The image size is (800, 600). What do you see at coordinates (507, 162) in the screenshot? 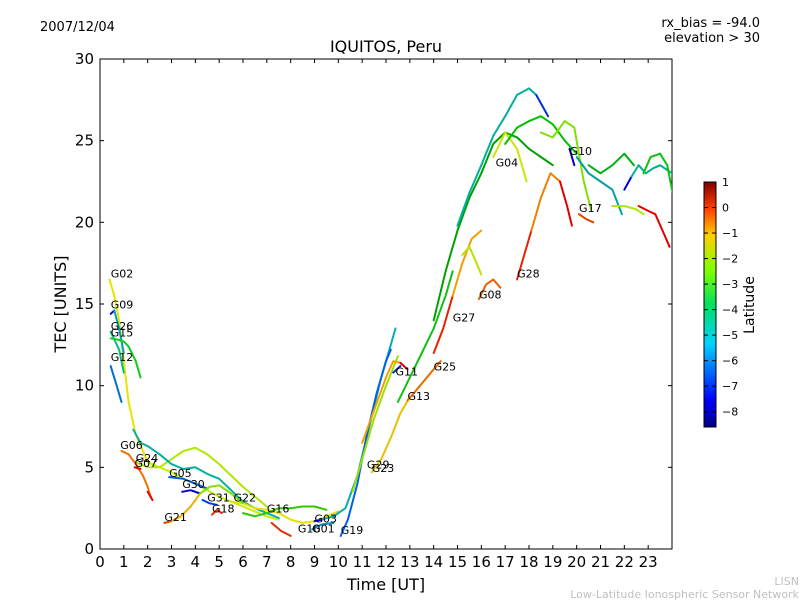
I see `satellite-label: G04` at bounding box center [507, 162].